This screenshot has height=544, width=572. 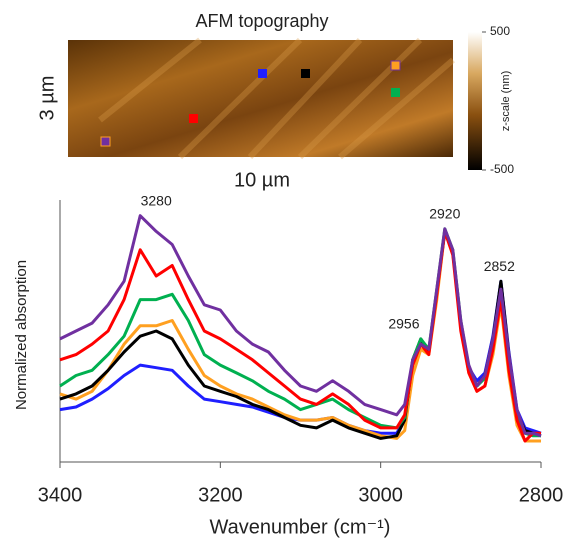 What do you see at coordinates (444, 214) in the screenshot?
I see `peak-label: 2920` at bounding box center [444, 214].